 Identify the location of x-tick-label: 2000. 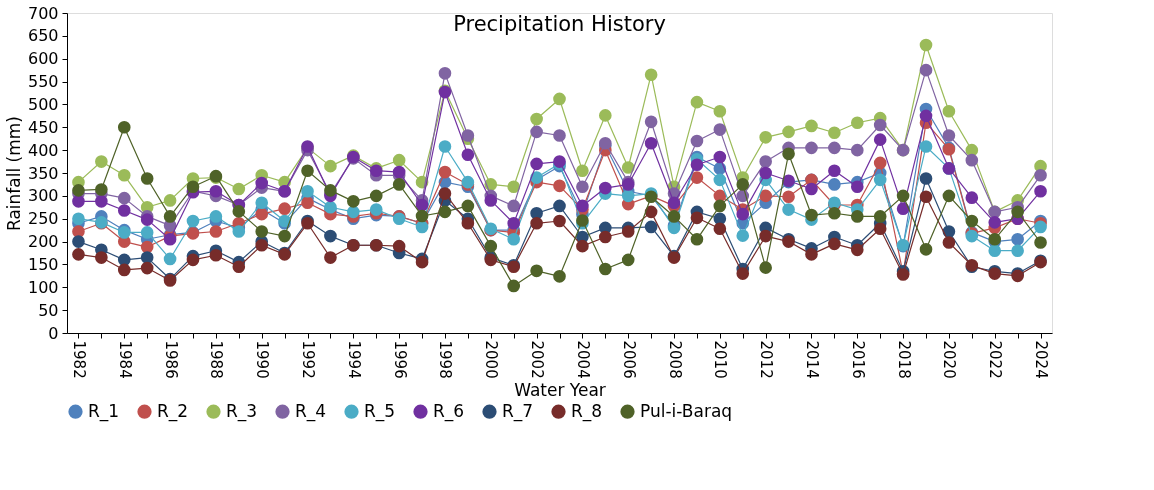
(491, 359).